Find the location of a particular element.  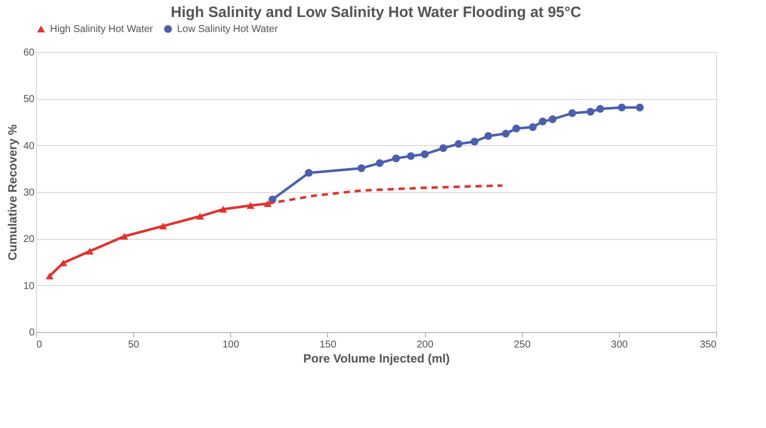

x-tick-label: 350 is located at coordinates (708, 345).